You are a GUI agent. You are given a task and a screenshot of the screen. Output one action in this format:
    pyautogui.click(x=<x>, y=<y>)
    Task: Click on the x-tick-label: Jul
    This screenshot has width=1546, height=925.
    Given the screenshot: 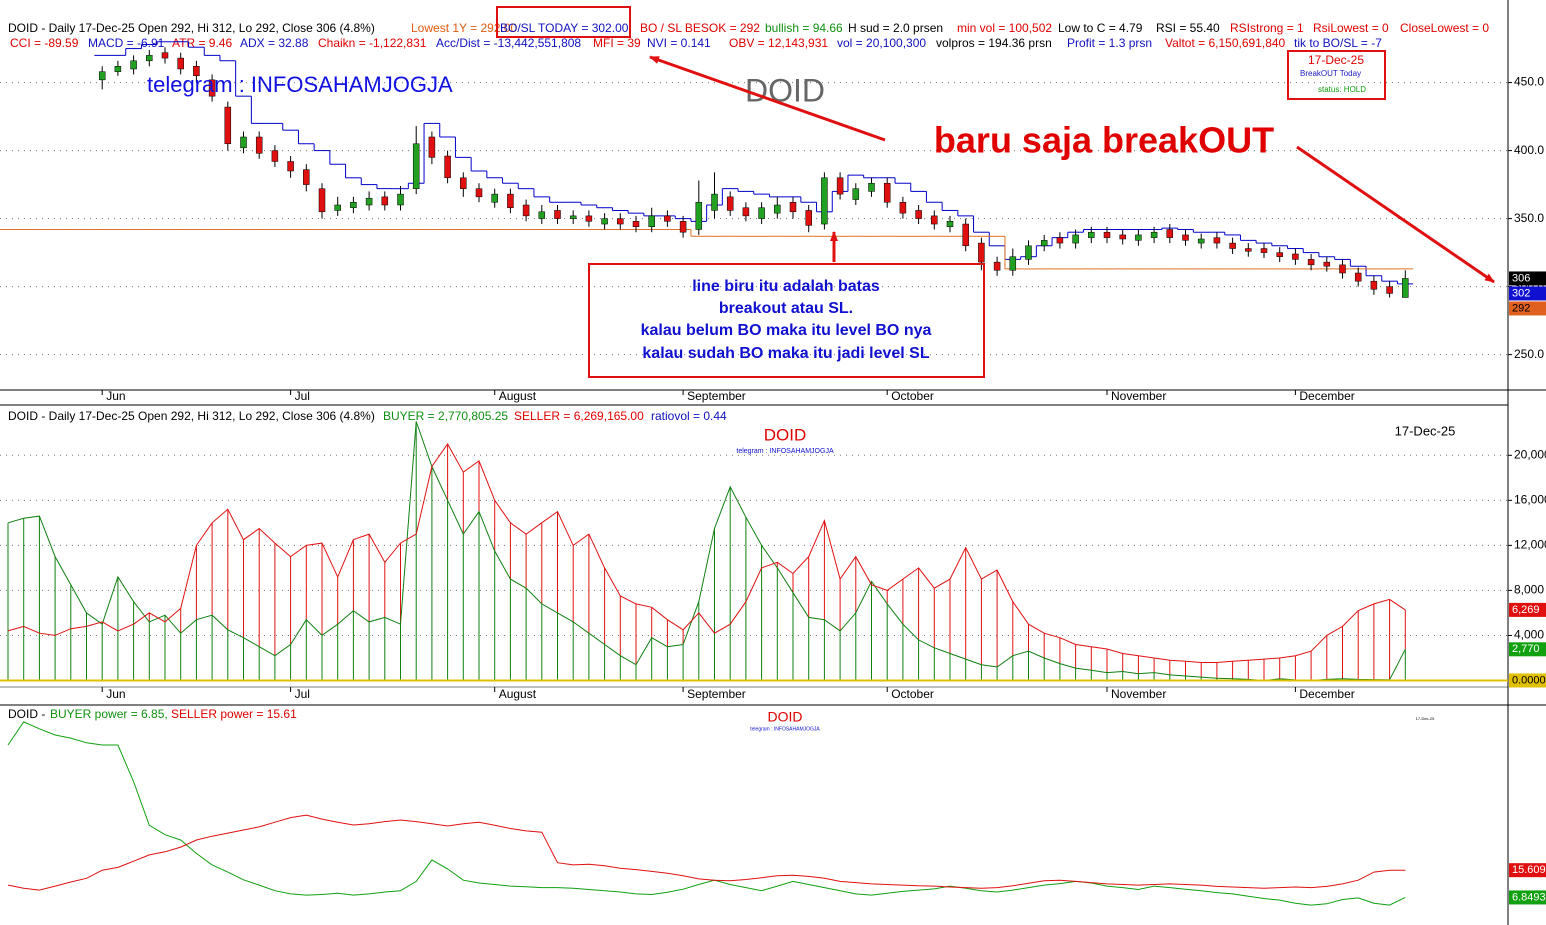 What is the action you would take?
    pyautogui.click(x=302, y=396)
    